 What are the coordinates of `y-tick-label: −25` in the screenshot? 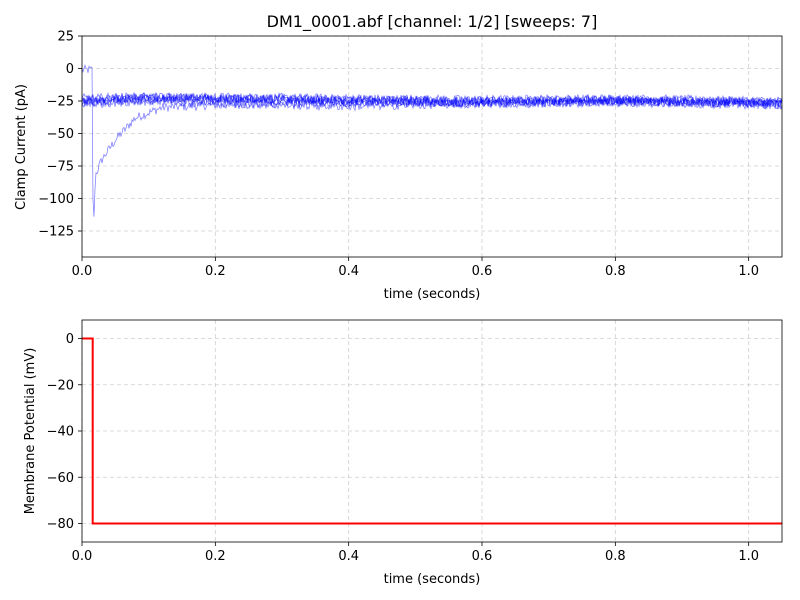 It's located at (60, 102).